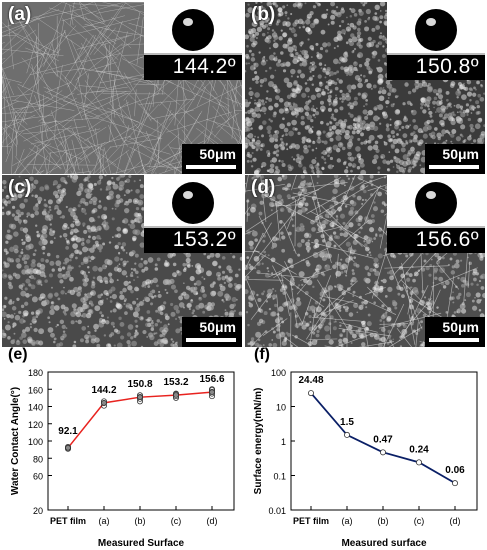 This screenshot has width=487, height=550. I want to click on panel-label: (d), so click(263, 187).